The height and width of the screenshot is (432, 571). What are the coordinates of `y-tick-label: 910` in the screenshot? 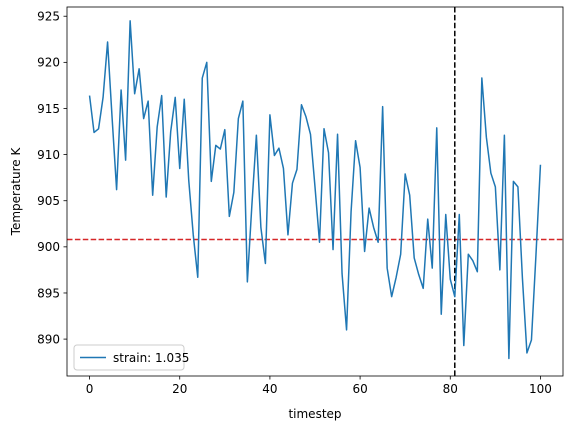 It's located at (48, 155).